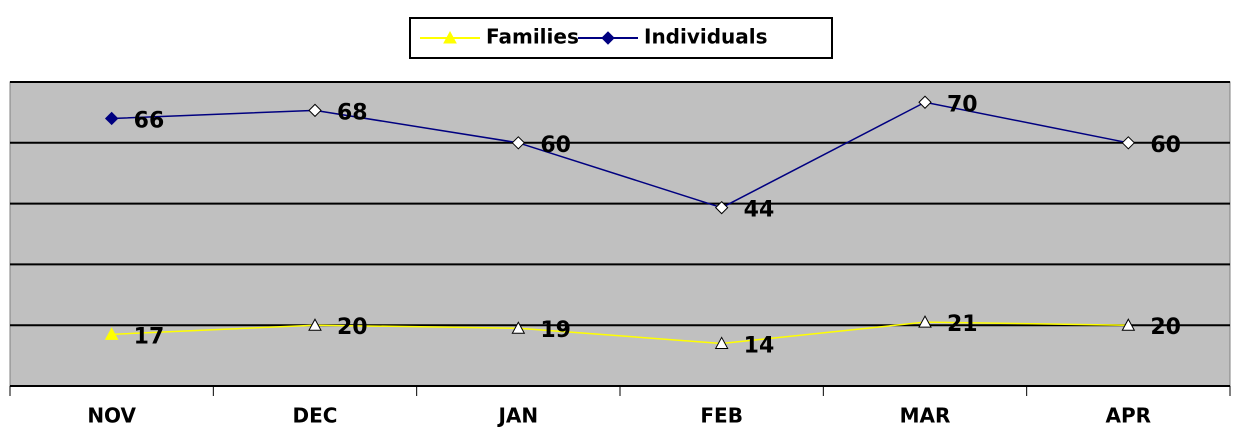 The image size is (1241, 443). I want to click on x-tick-label: FEB, so click(721, 416).